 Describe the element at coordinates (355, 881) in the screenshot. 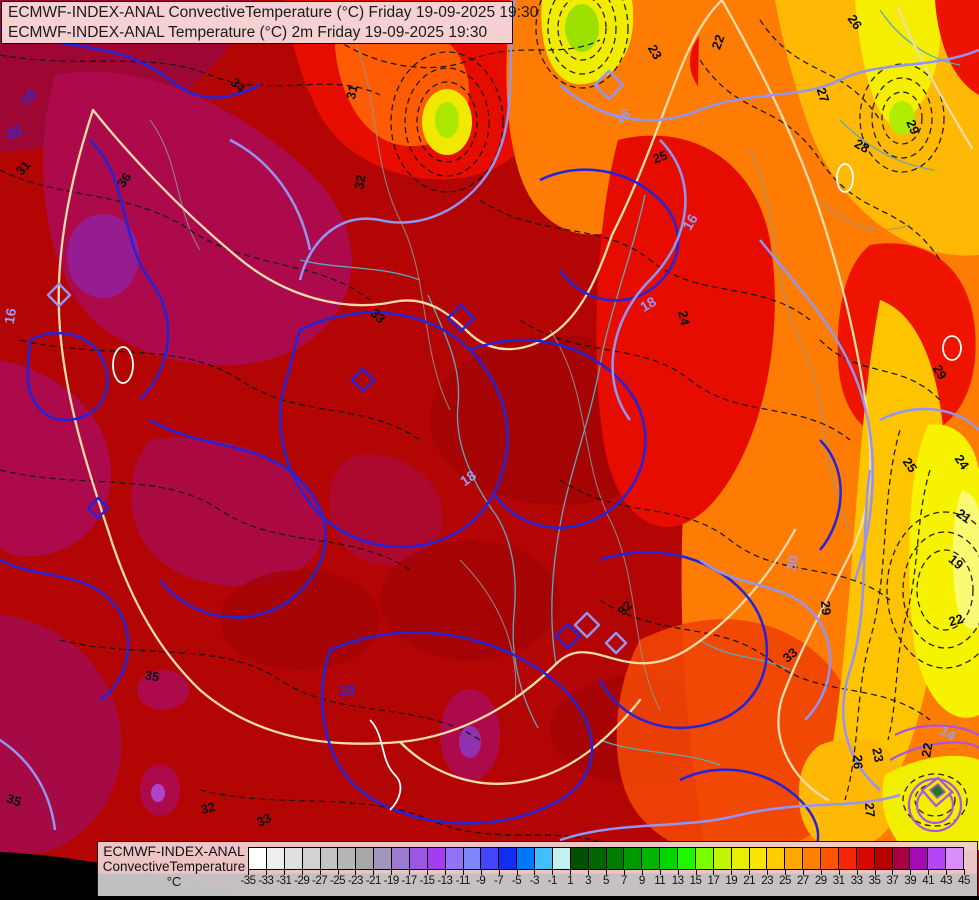

I see `colorbar-tick-label: -23` at that location.